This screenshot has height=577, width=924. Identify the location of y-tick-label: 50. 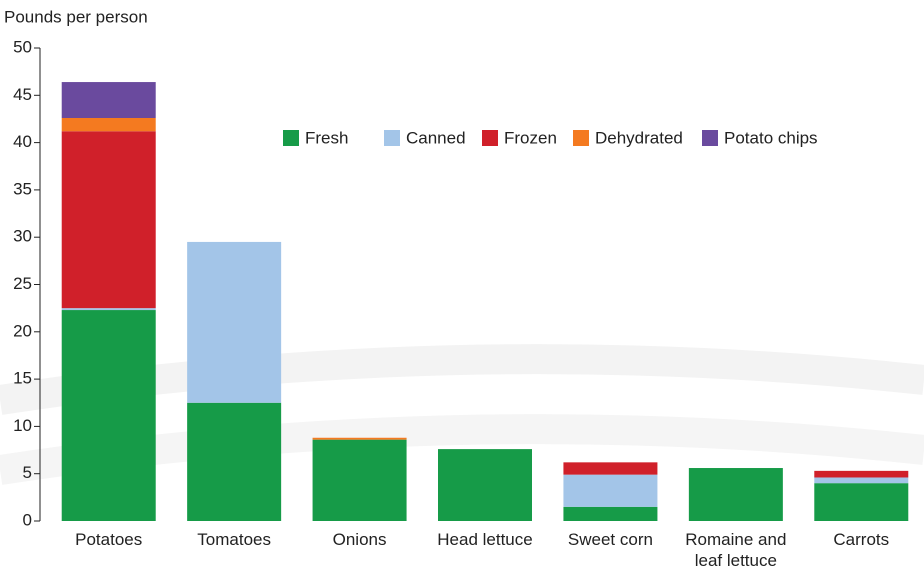
(22, 46).